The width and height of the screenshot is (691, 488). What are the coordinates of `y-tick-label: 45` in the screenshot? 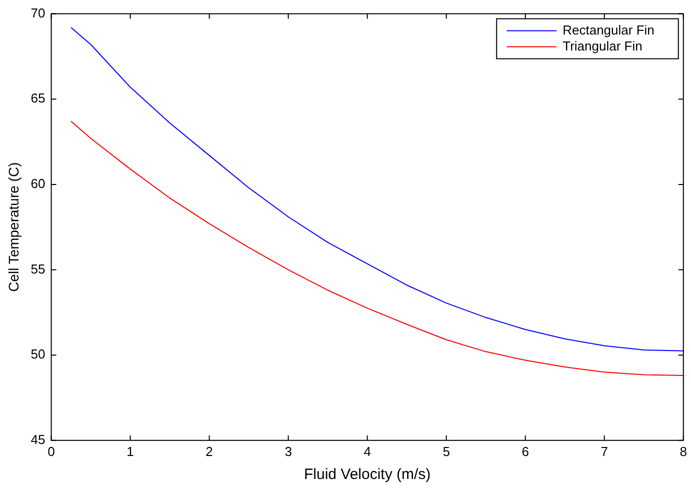 It's located at (38, 439).